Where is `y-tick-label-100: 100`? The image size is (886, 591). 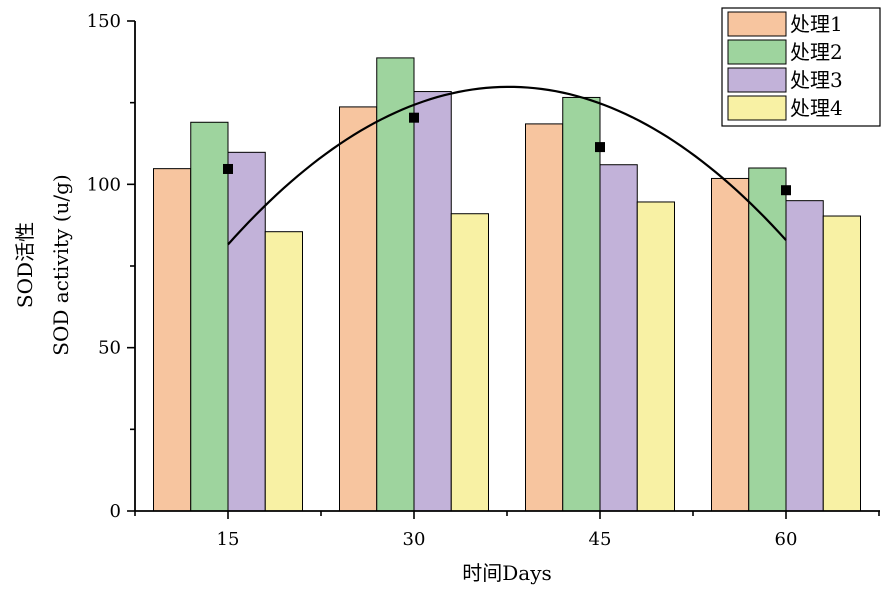
y-tick-label-100: 100 is located at coordinates (104, 184).